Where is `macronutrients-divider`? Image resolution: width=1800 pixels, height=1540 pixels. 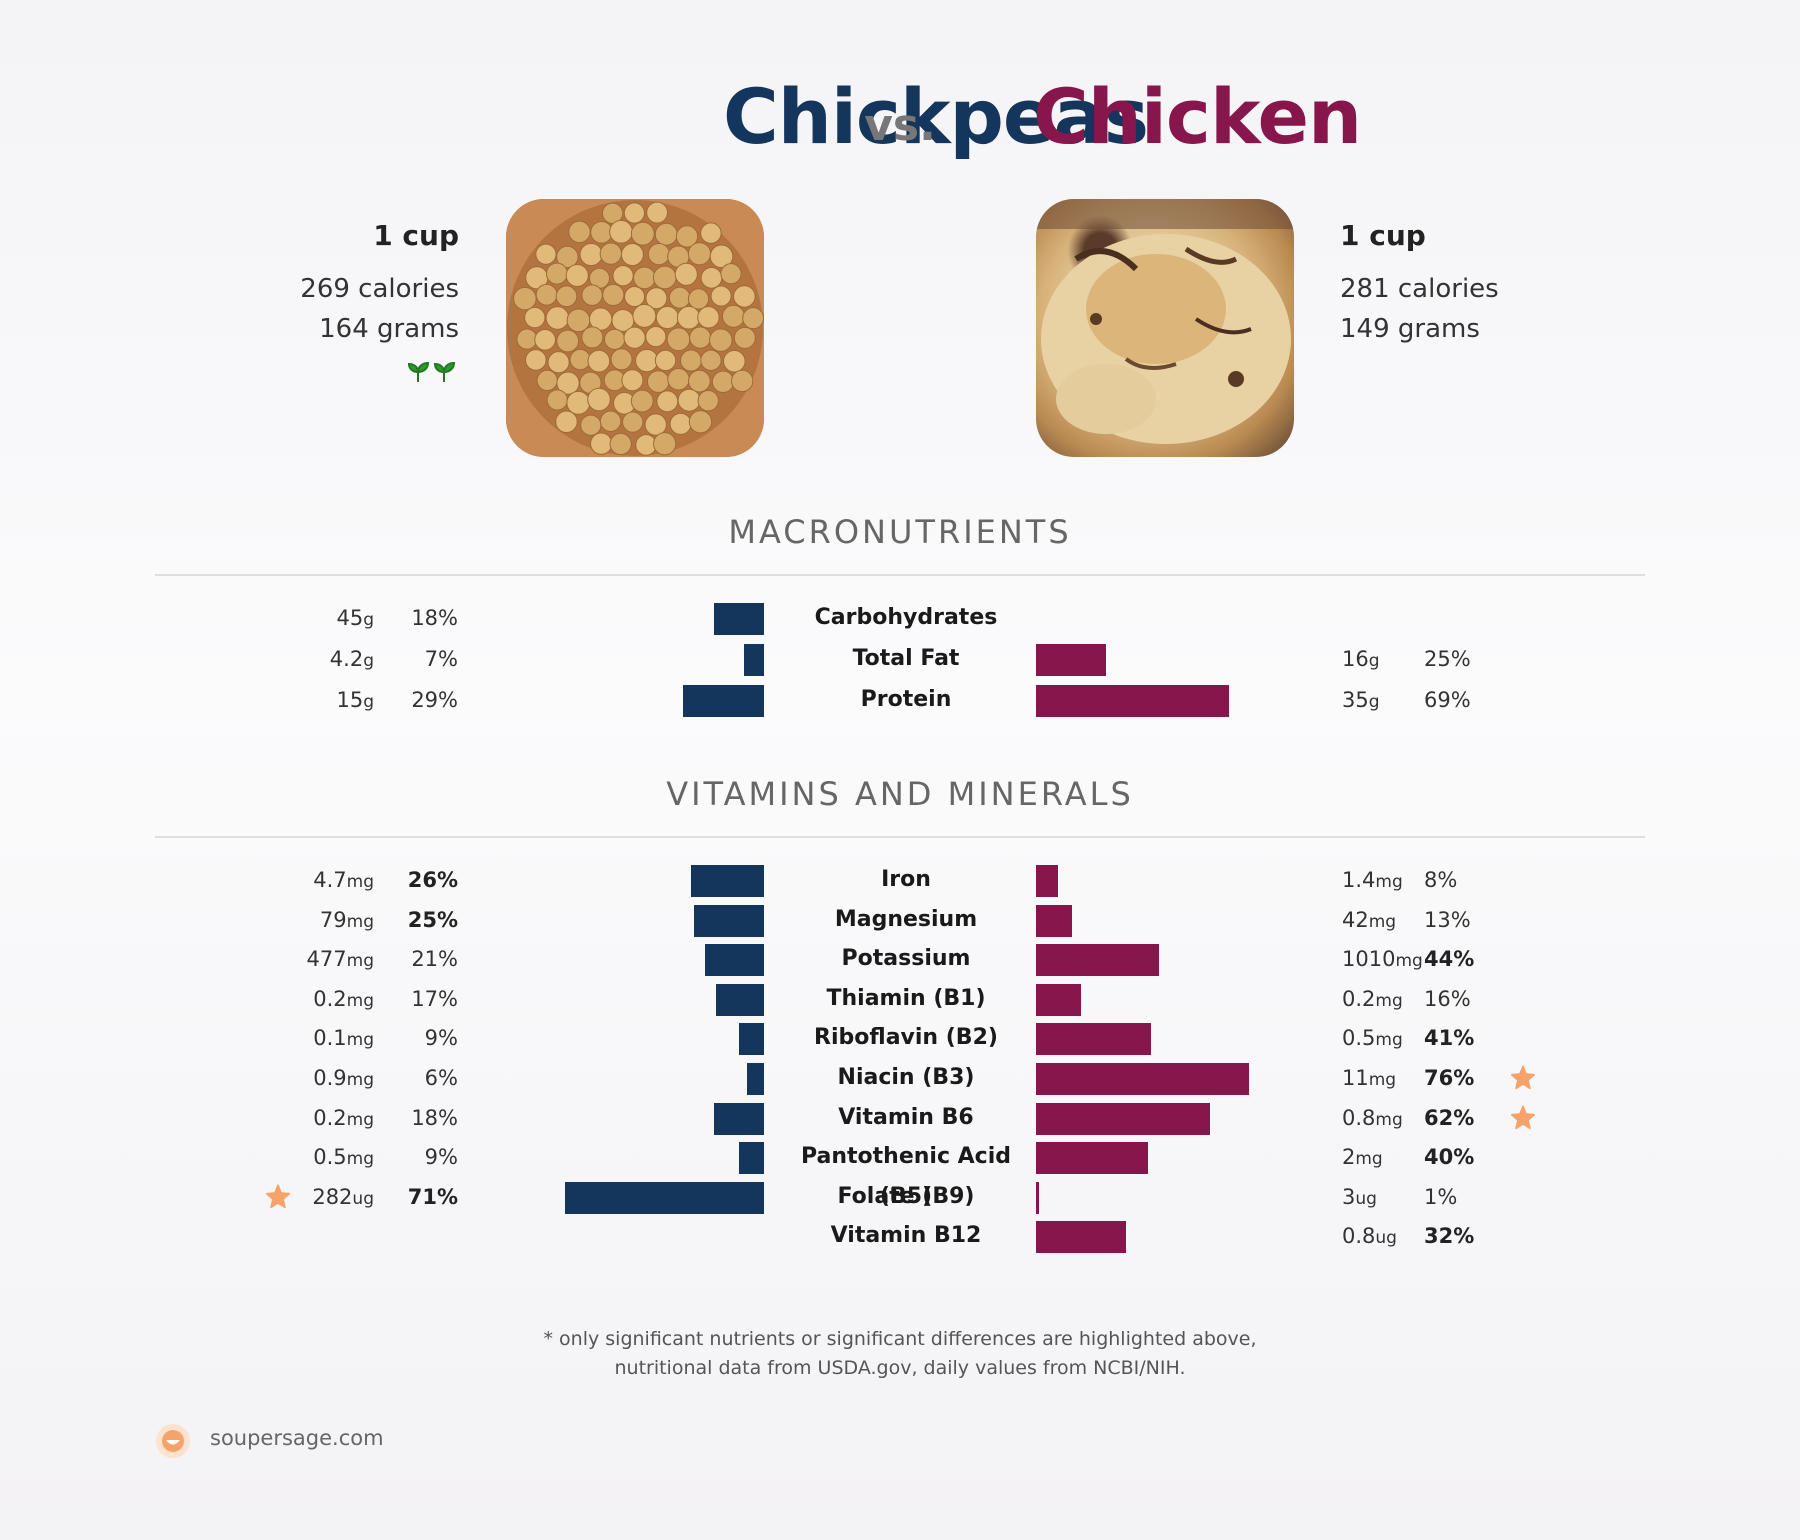
macronutrients-divider is located at coordinates (900, 575).